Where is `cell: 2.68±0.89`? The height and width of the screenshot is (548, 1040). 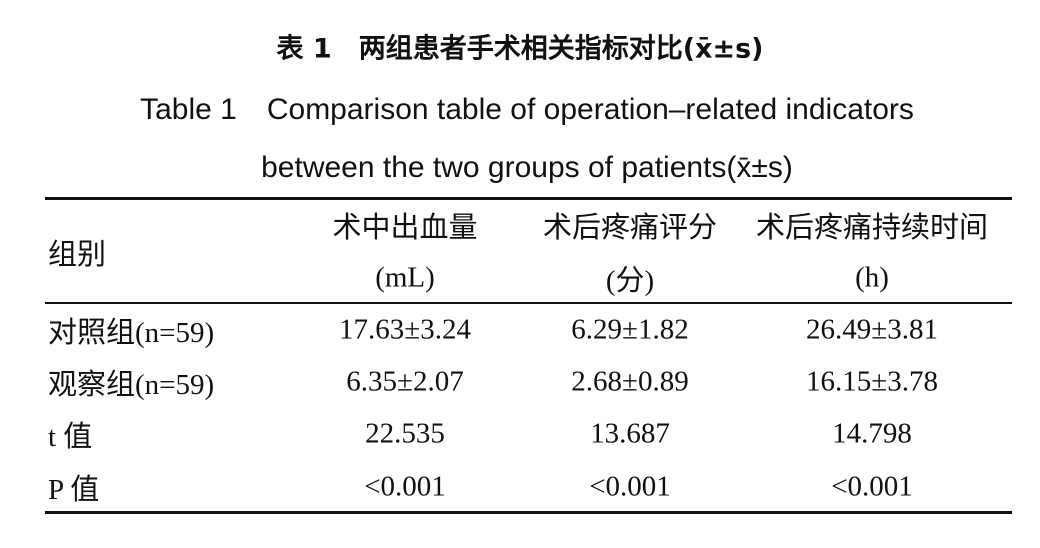 cell: 2.68±0.89 is located at coordinates (630, 381).